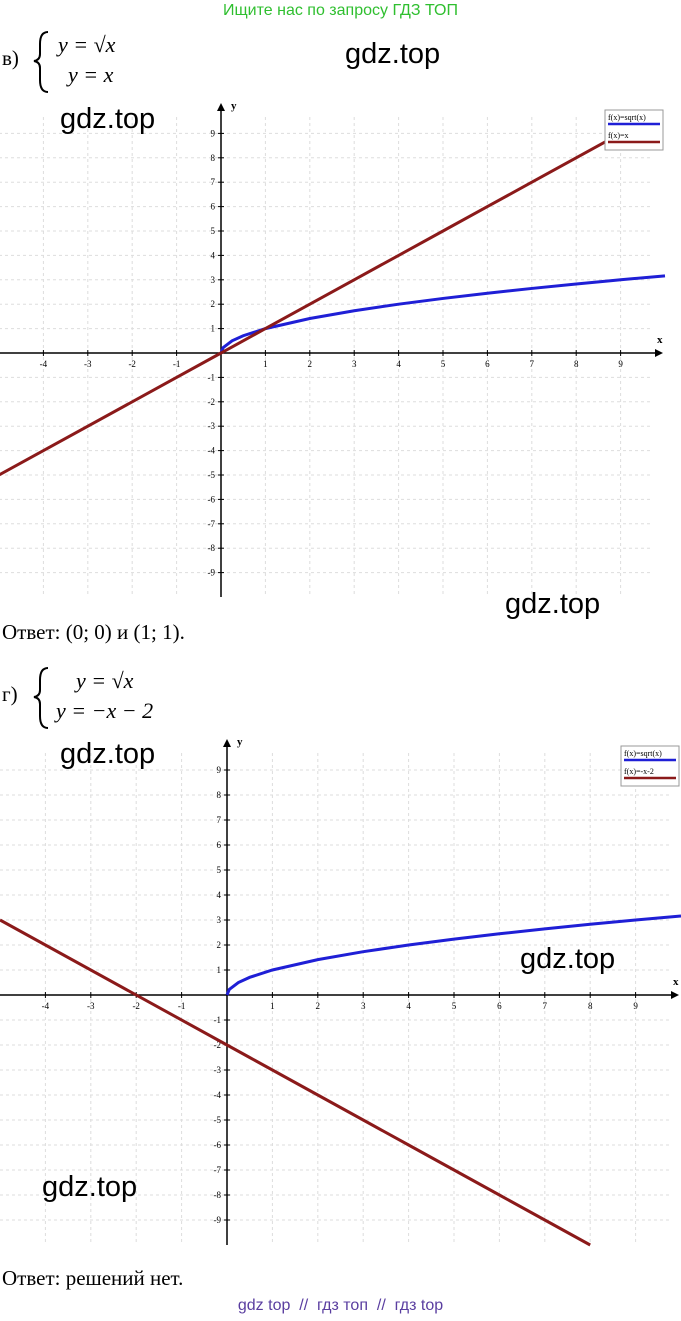  What do you see at coordinates (105, 710) in the screenshot?
I see `equation: y = −x − 2` at bounding box center [105, 710].